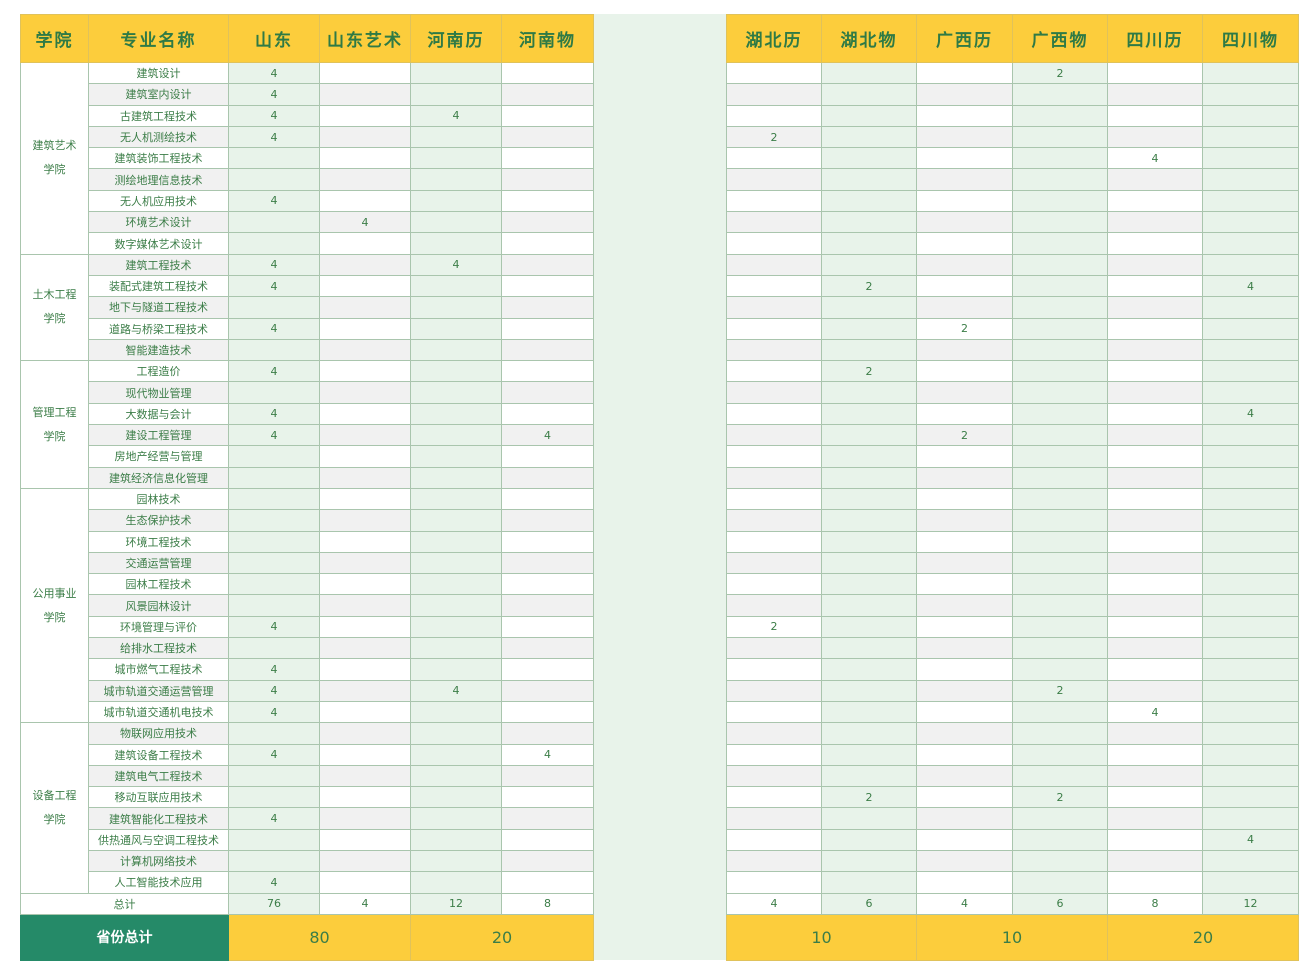 This screenshot has width=1316, height=972. Describe the element at coordinates (158, 307) in the screenshot. I see `major-name: 地下与隧道工程技术` at that location.